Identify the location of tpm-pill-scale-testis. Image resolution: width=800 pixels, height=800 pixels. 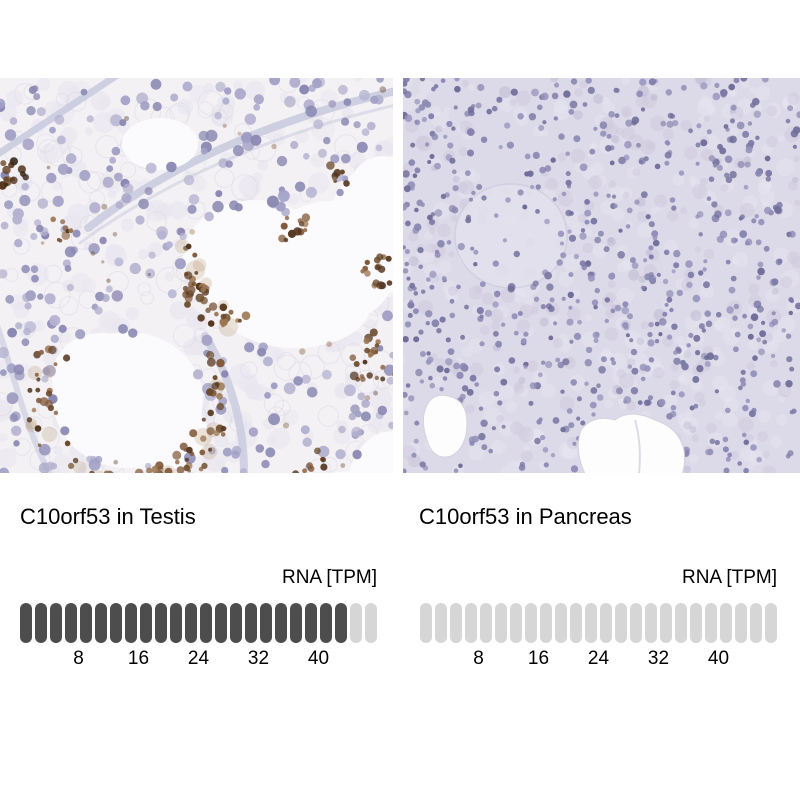
(198, 623).